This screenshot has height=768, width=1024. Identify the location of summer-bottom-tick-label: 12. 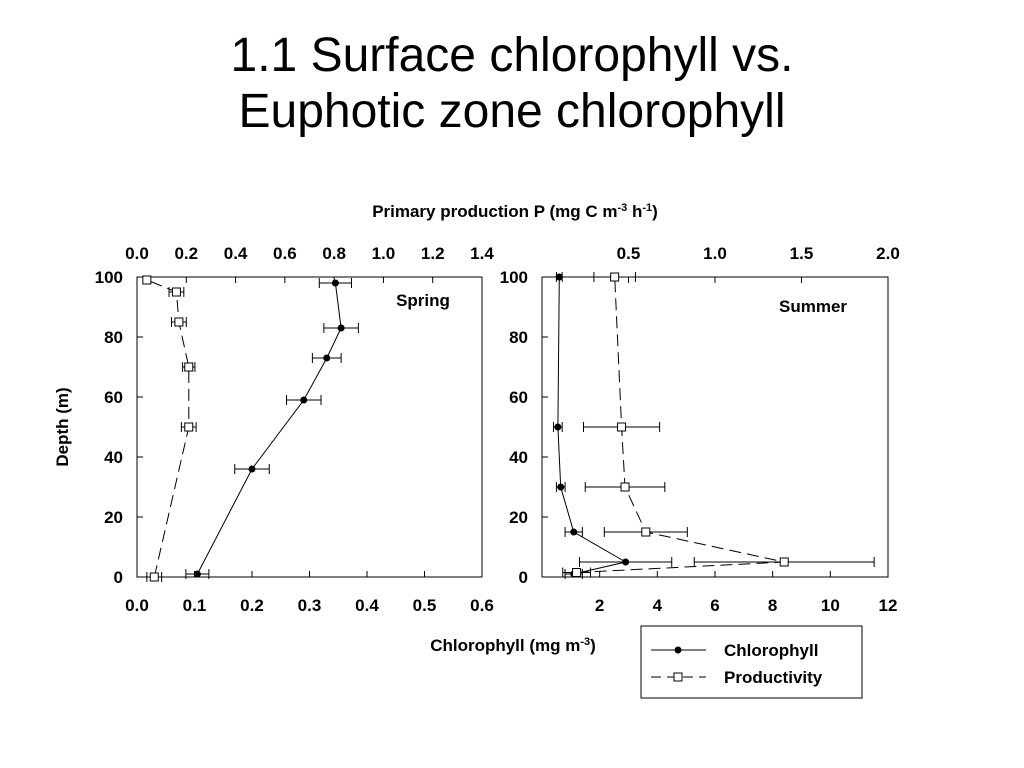
(888, 605).